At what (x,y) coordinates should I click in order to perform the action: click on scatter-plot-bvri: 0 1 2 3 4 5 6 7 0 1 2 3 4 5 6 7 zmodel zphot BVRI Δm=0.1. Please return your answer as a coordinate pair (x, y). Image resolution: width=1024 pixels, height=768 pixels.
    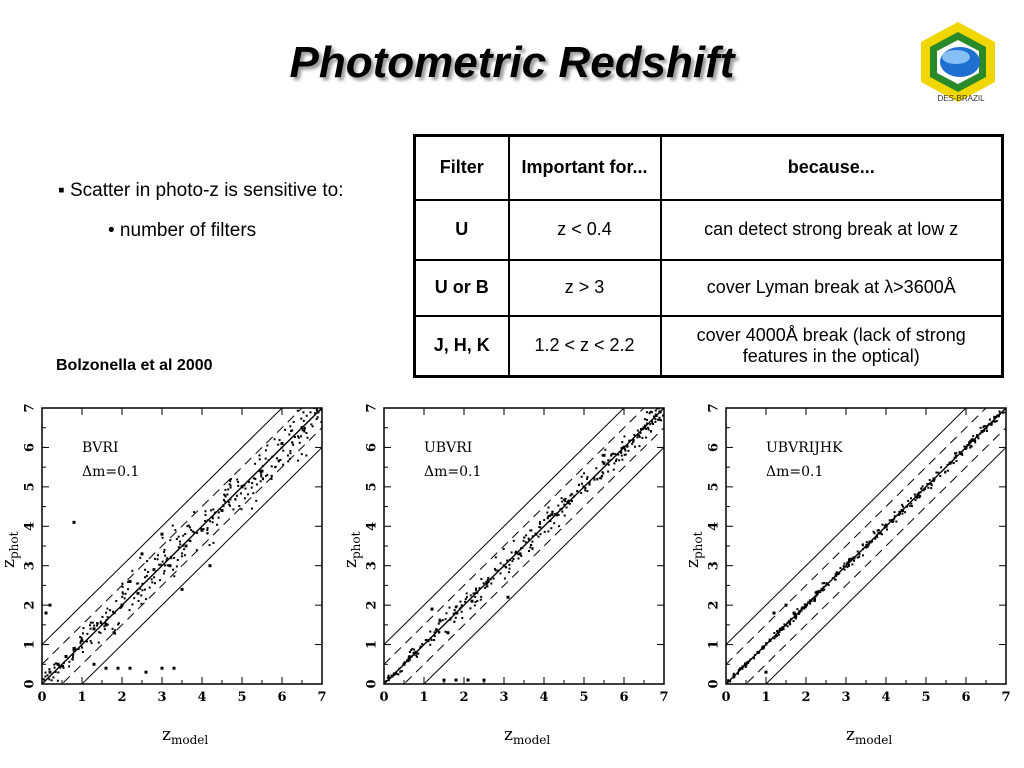
    Looking at the image, I should click on (163, 575).